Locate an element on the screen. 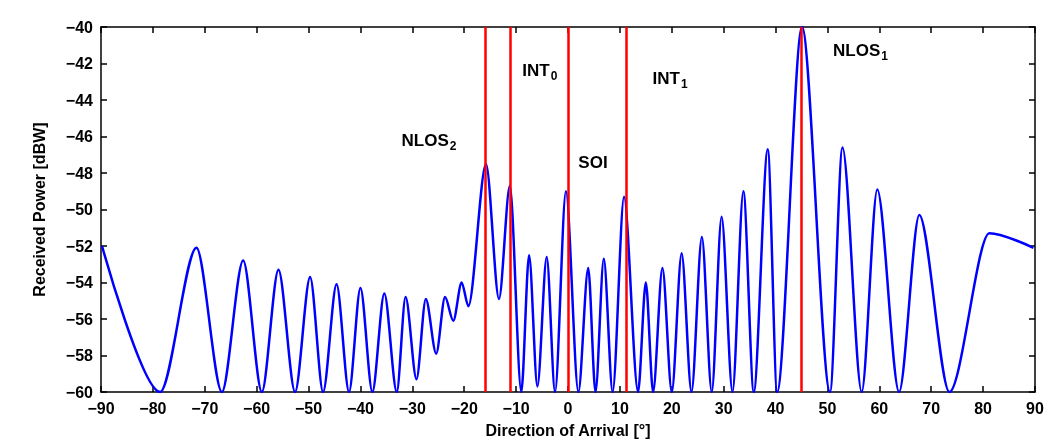 The width and height of the screenshot is (1052, 448). x-tick-label: 80 is located at coordinates (983, 408).